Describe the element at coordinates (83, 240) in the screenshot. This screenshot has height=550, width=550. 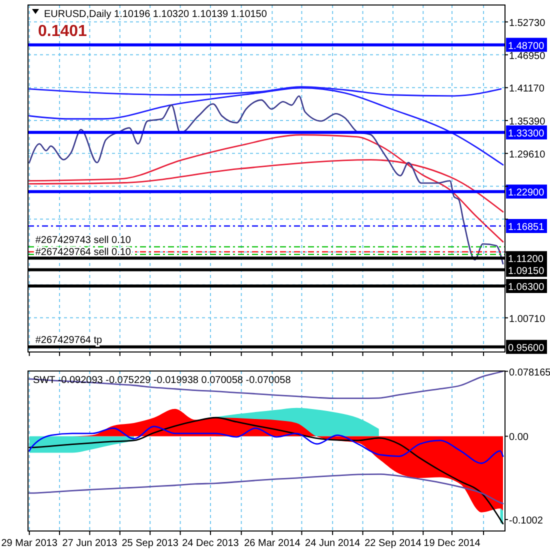
I see `annotation: #267429743 sell 0.10` at that location.